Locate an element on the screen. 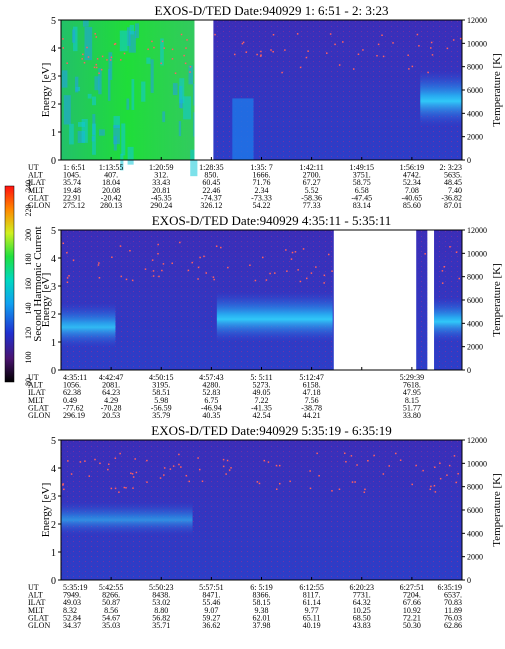 Image resolution: width=505 pixels, height=649 pixels. ephemeris-value: -47.45 is located at coordinates (361, 197).